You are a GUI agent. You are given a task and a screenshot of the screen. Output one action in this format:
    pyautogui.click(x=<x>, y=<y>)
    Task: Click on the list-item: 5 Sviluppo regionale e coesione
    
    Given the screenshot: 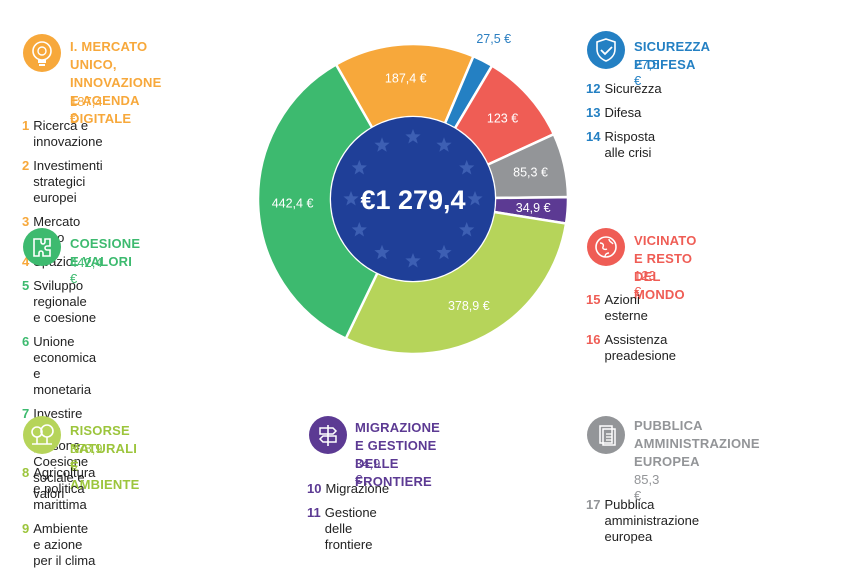 What is the action you would take?
    pyautogui.click(x=59, y=301)
    